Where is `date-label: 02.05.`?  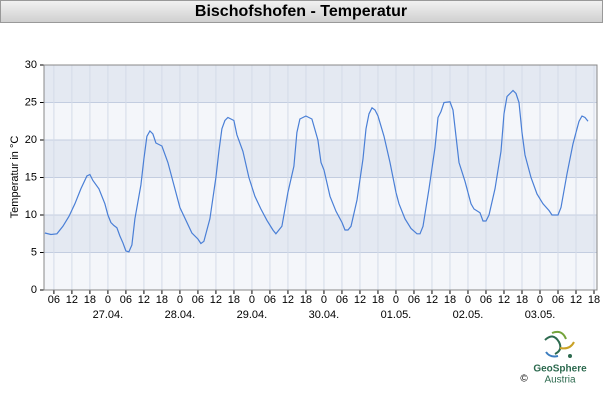
date-label: 02.05. is located at coordinates (468, 315).